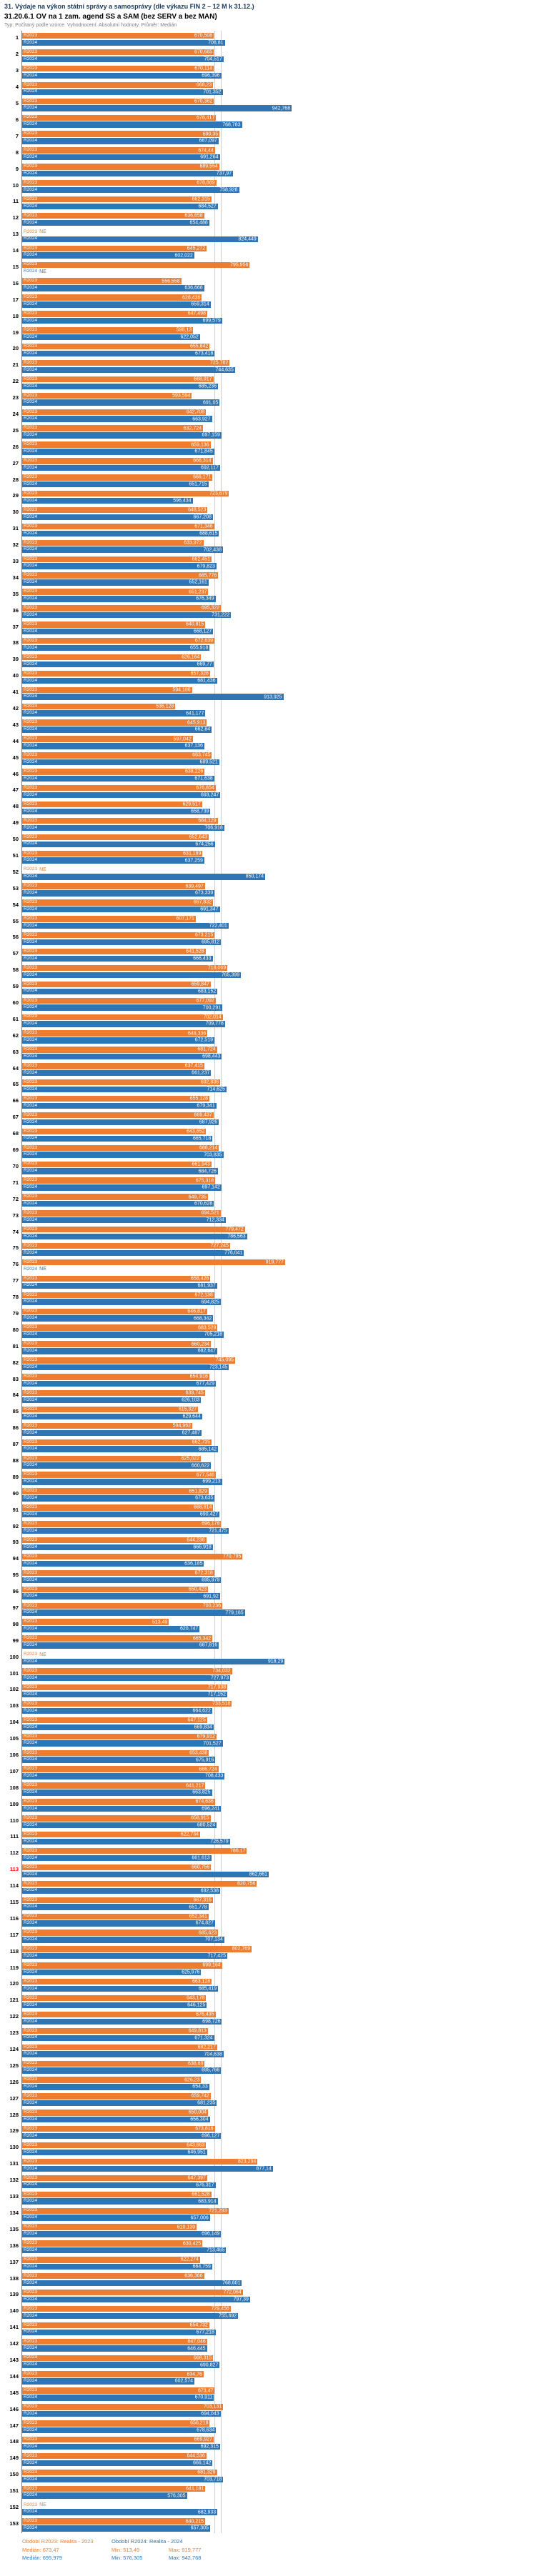 The image size is (536, 2576). What do you see at coordinates (278, 938) in the screenshot?
I see `row-plot: R2023 673,215 R2024 695,812` at bounding box center [278, 938].